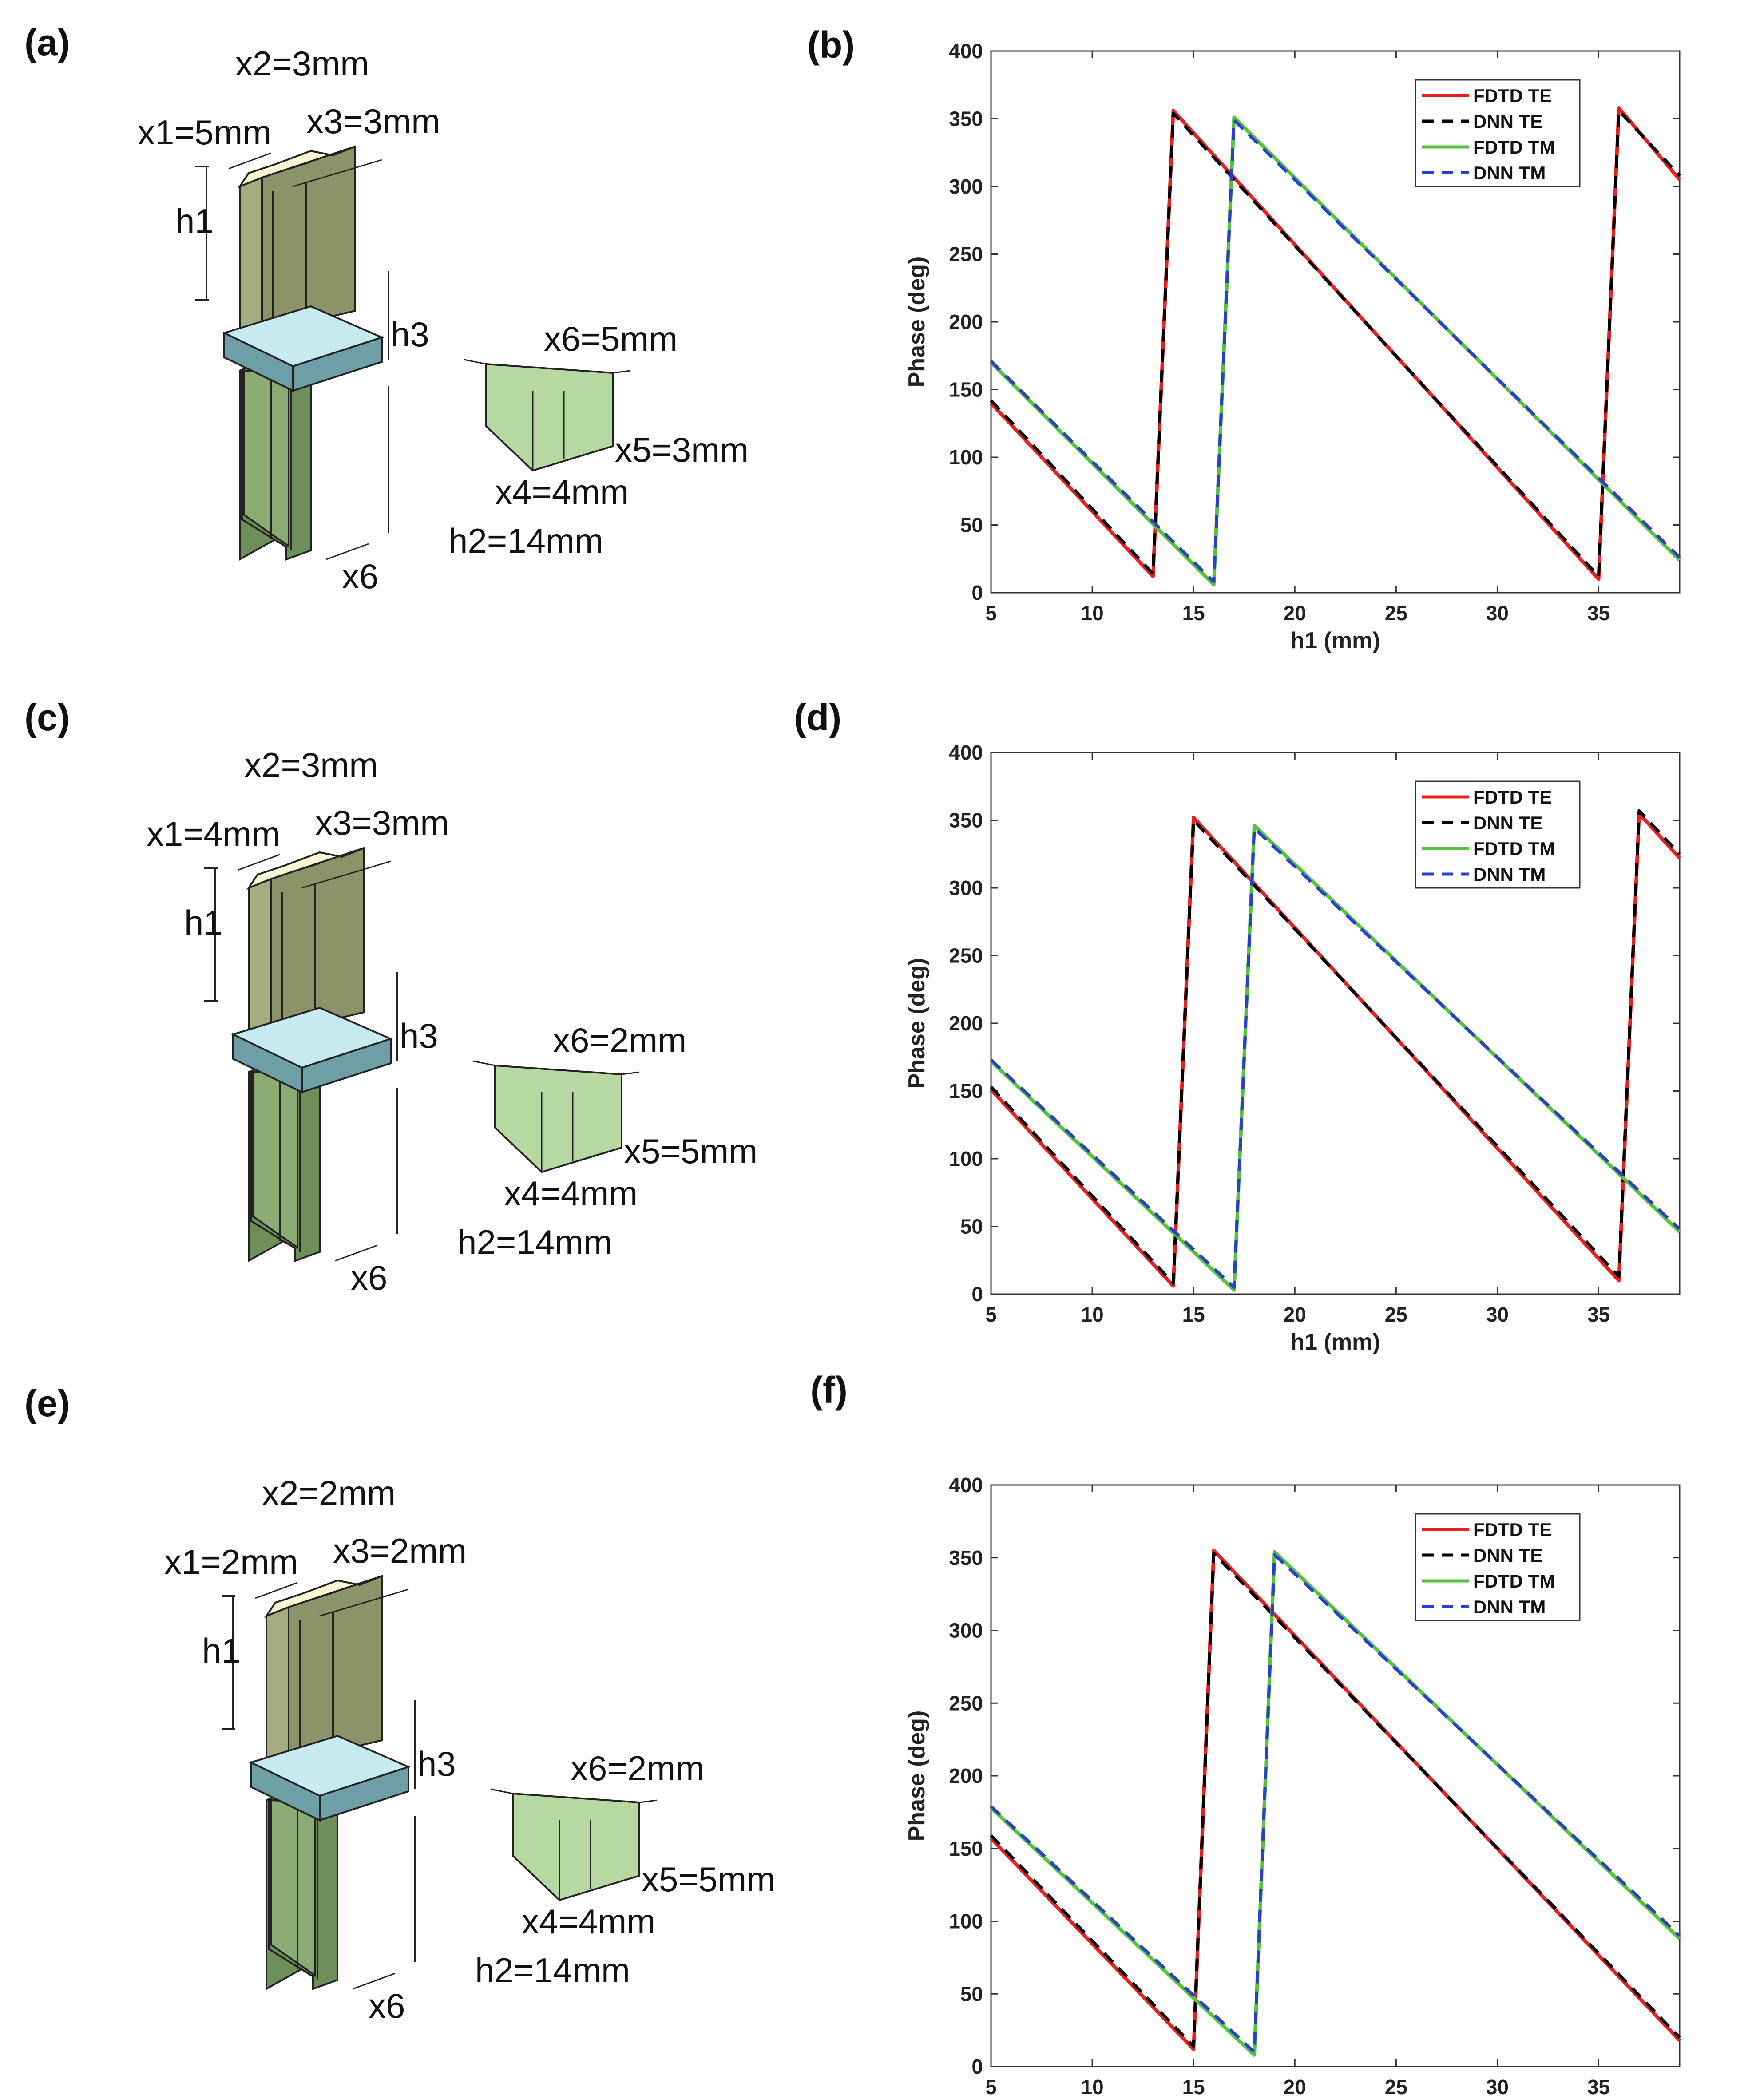 The width and height of the screenshot is (1764, 2099). Describe the element at coordinates (611, 338) in the screenshot. I see `dim-x6-detail: x6=5mm` at that location.